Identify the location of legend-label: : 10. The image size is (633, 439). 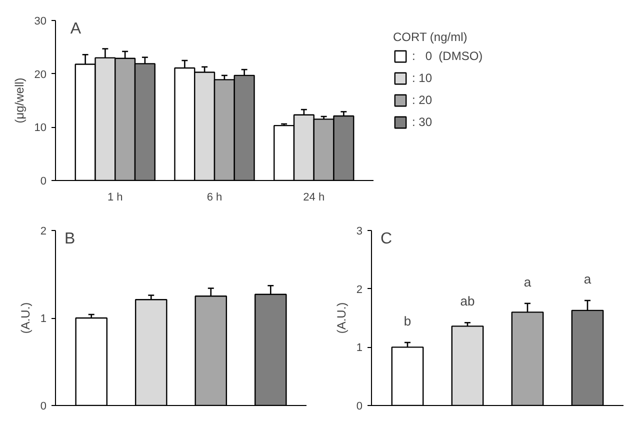
(422, 78).